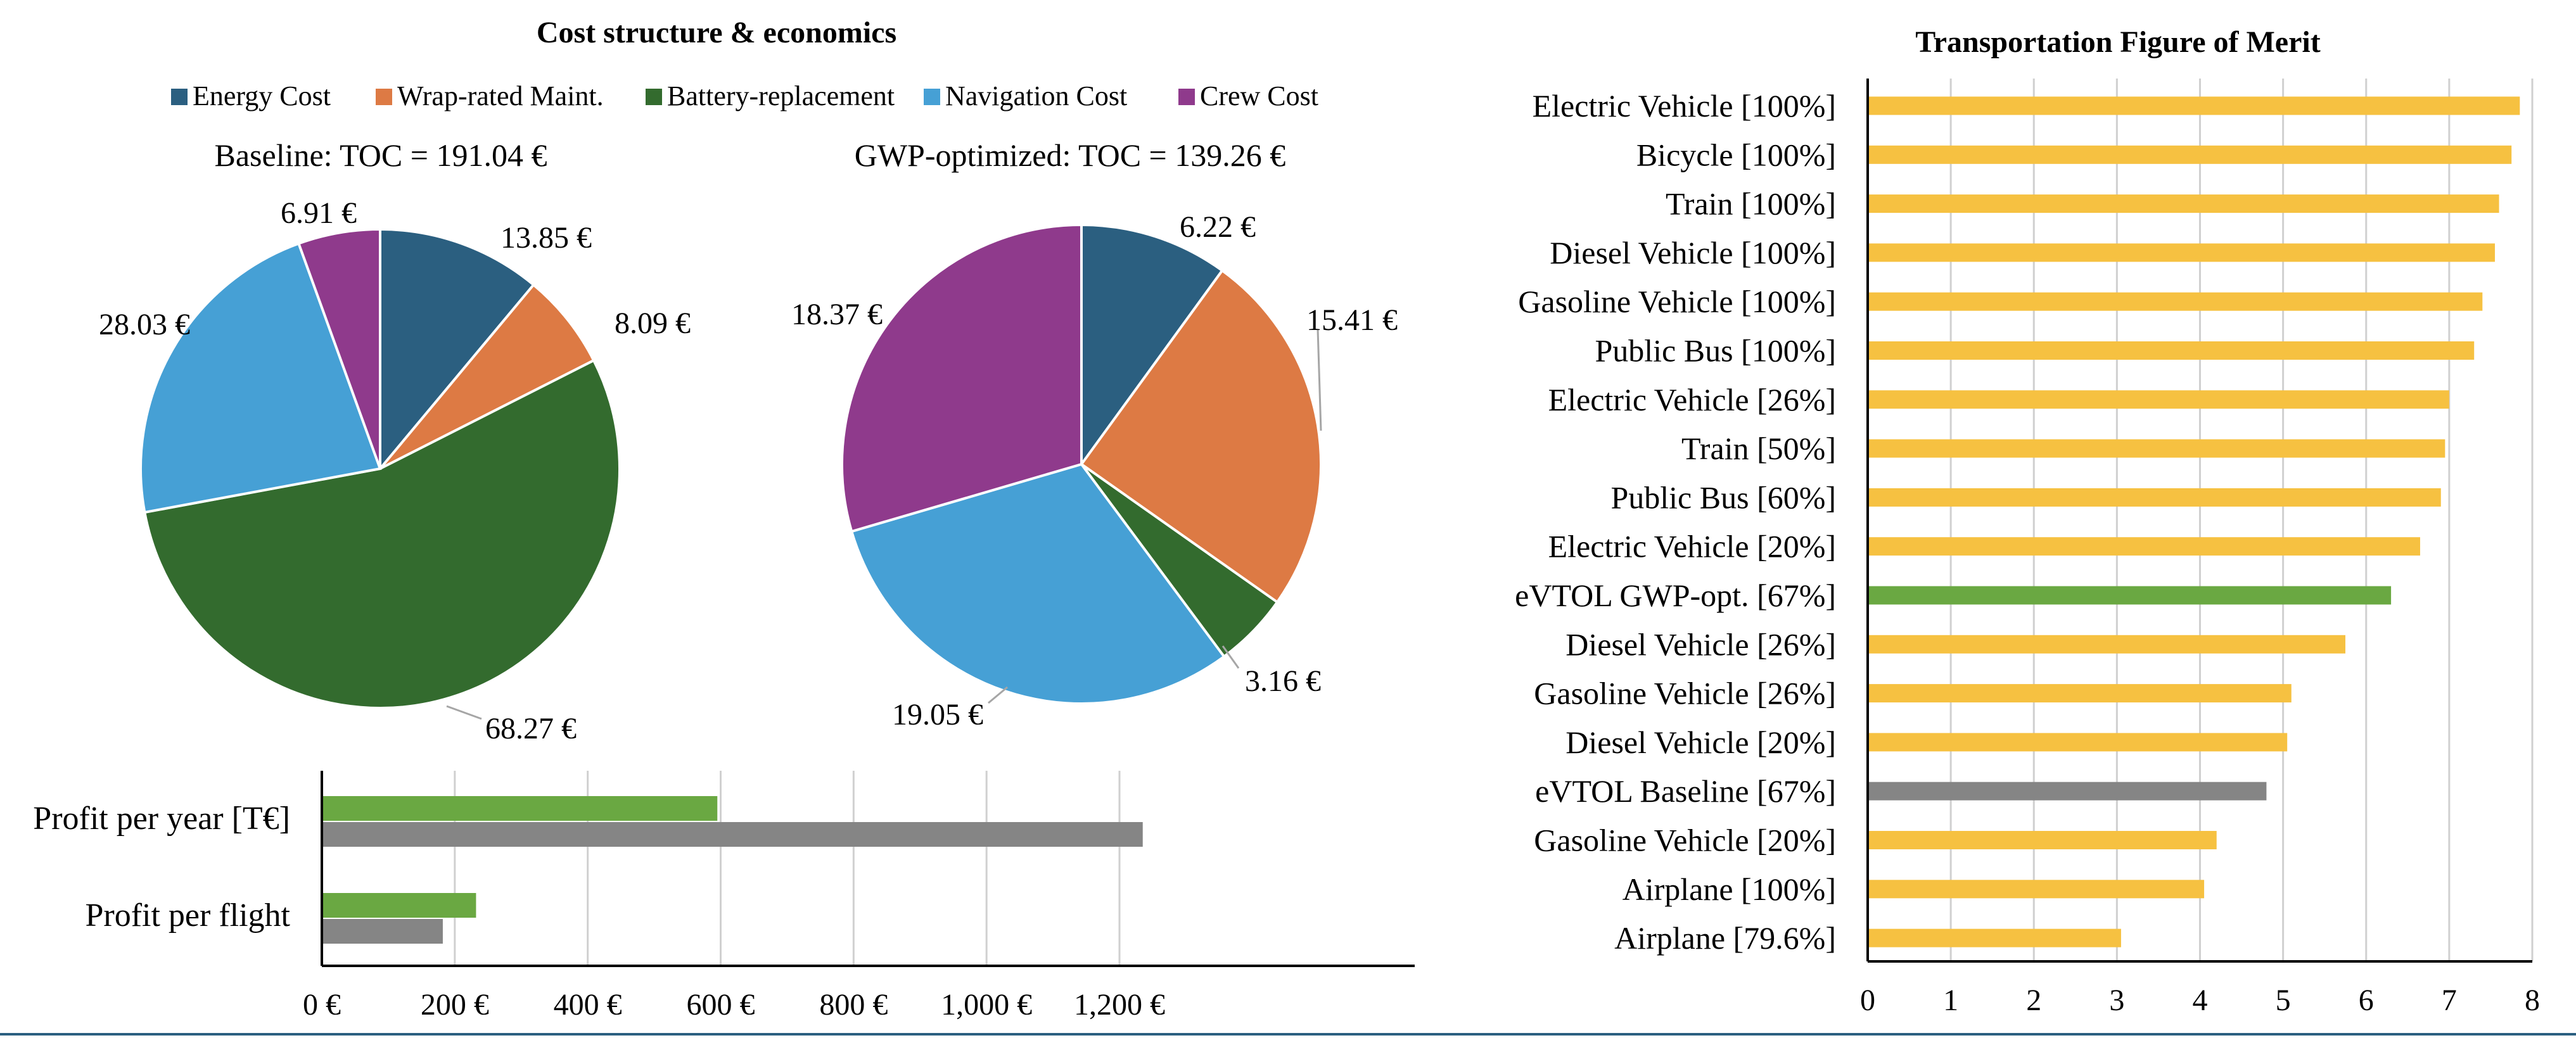  What do you see at coordinates (381, 155) in the screenshot?
I see `baseline-pie-title: Baseline: TOC = 191.04 €` at bounding box center [381, 155].